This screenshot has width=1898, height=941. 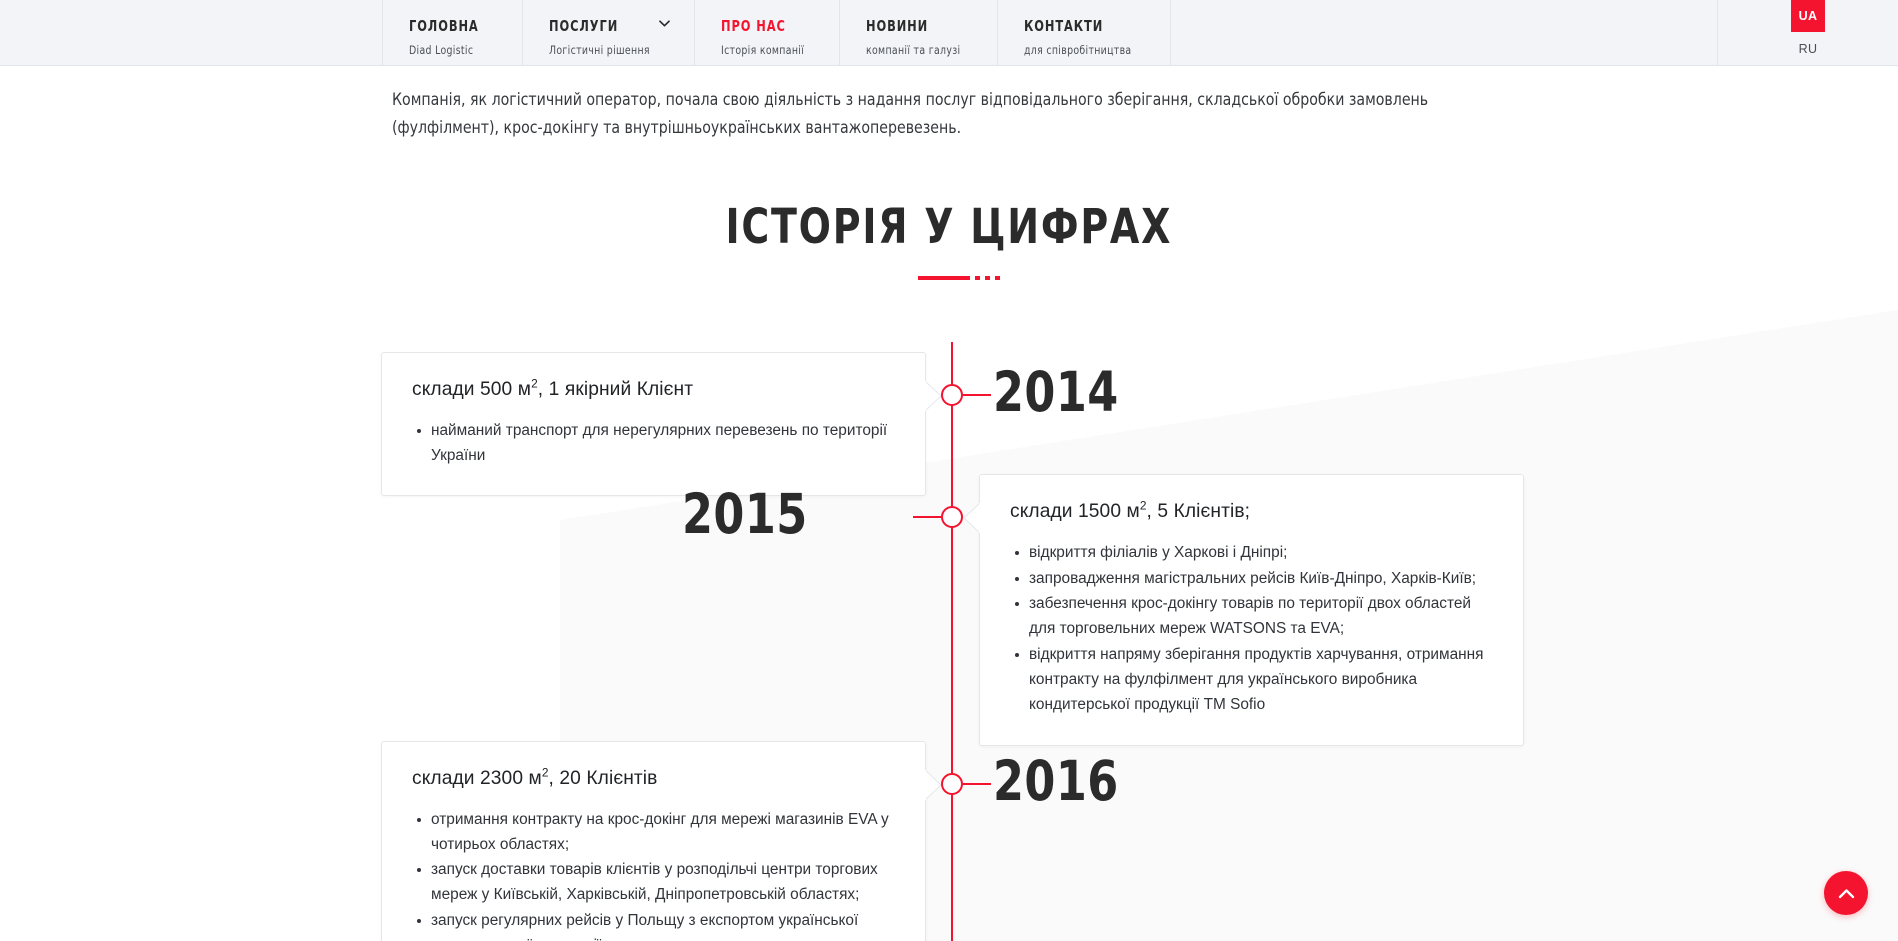 What do you see at coordinates (599, 49) in the screenshot?
I see `nav-item-subtitle: Логістичні рішення` at bounding box center [599, 49].